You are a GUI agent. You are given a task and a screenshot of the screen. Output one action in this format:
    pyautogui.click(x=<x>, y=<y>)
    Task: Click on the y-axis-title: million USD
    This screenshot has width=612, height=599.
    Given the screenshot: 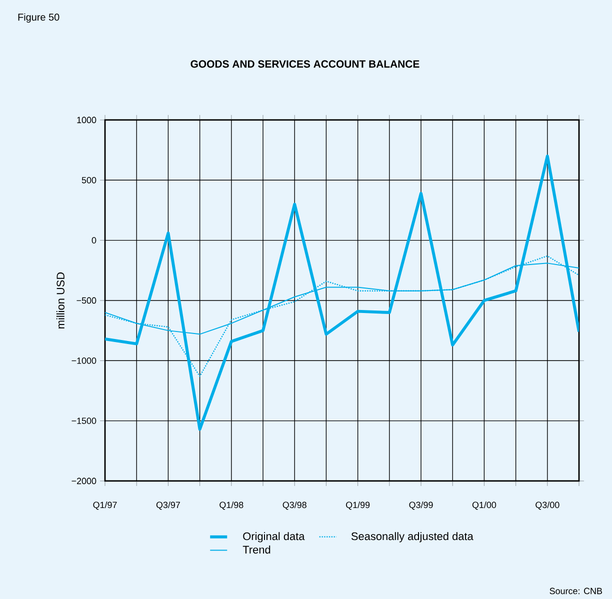 What is the action you would take?
    pyautogui.click(x=60, y=300)
    